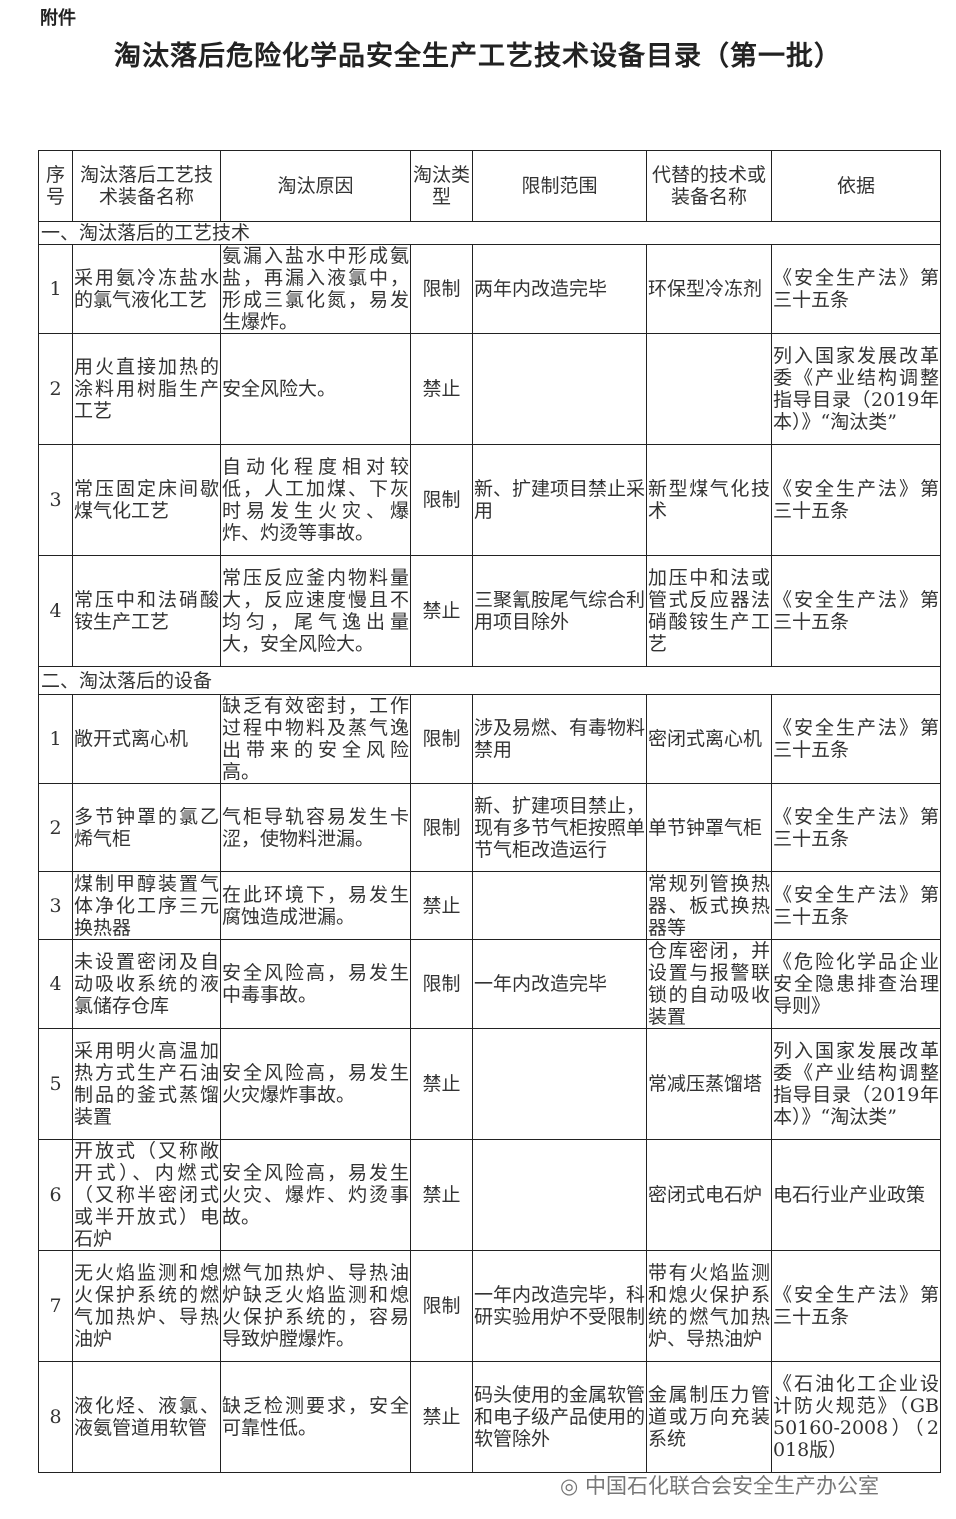 The width and height of the screenshot is (956, 1519). I want to click on table-cell: 安全风险高，易发生火灾、爆炸、灼烫事故。, so click(315, 1195).